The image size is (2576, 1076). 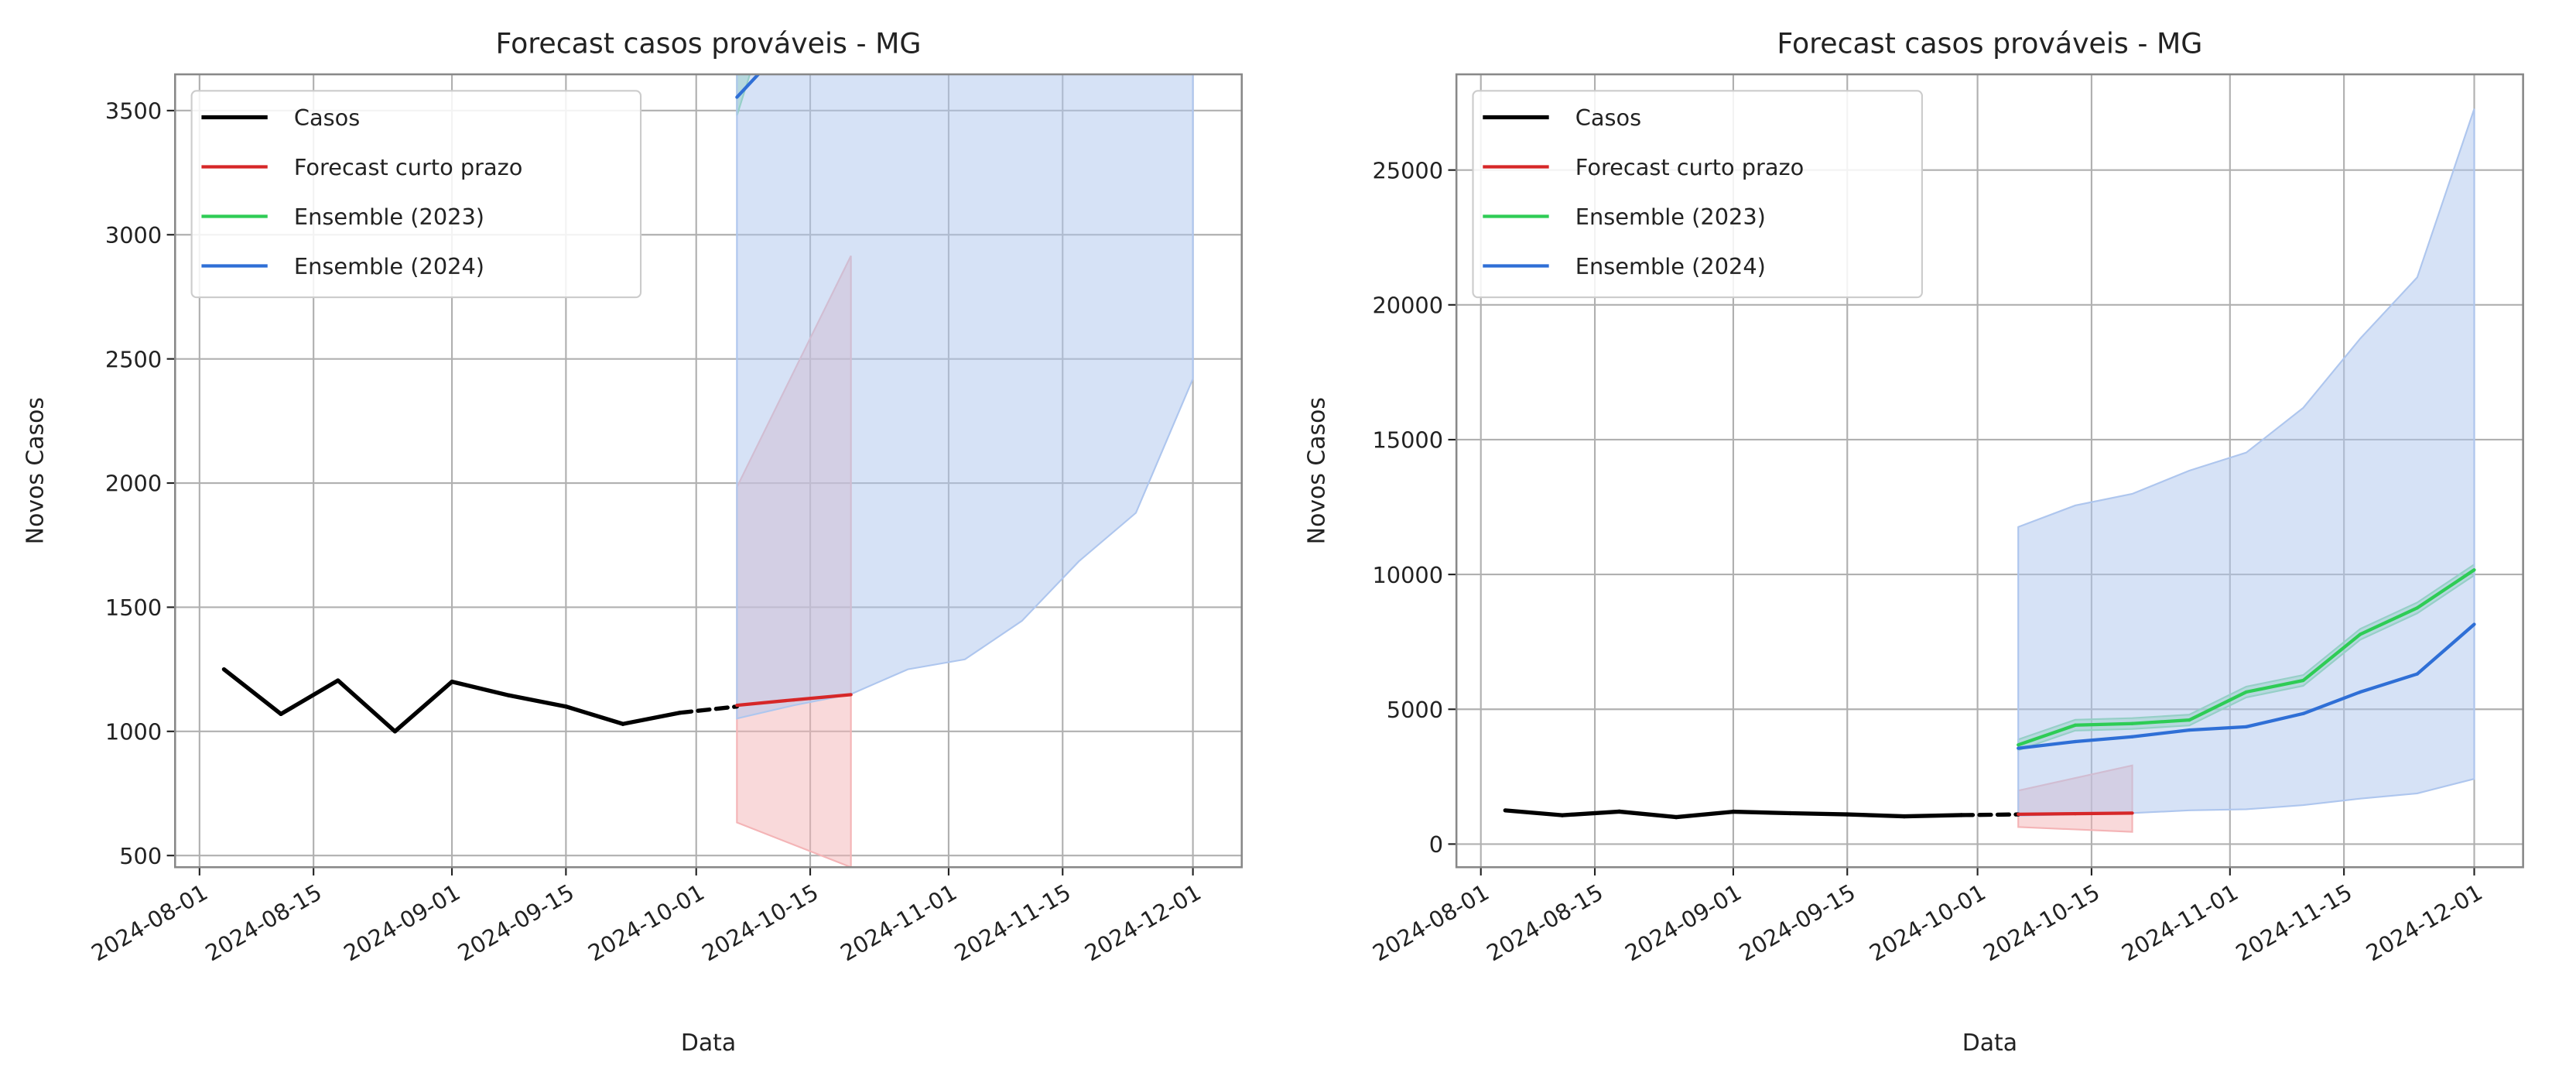 I want to click on y-tick-label: 1000, so click(x=133, y=731).